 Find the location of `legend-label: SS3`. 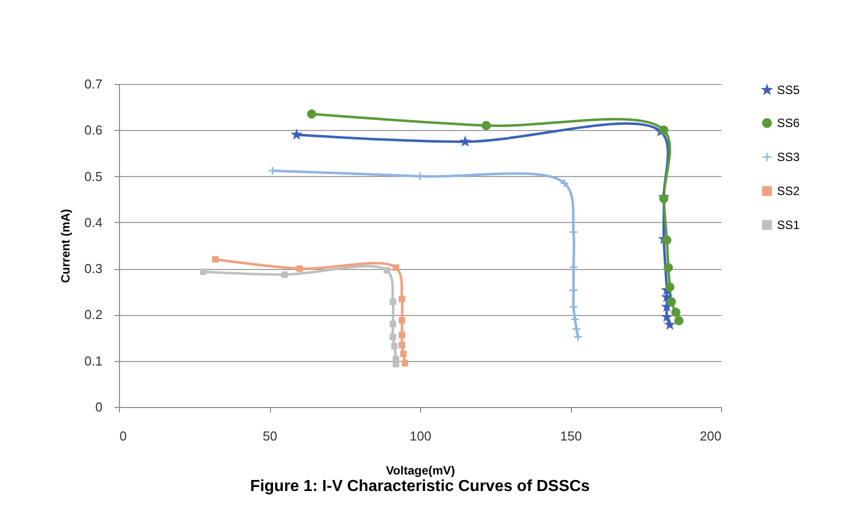

legend-label: SS3 is located at coordinates (788, 157).